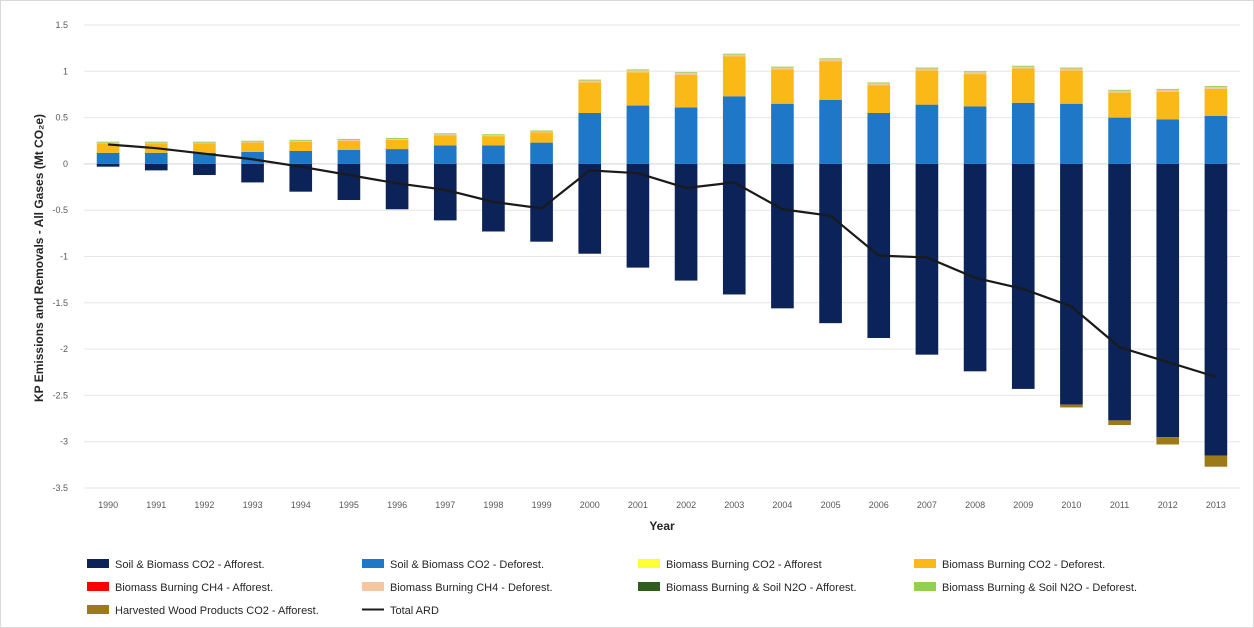 This screenshot has height=628, width=1254. What do you see at coordinates (204, 505) in the screenshot?
I see `x-tick-label: 1992` at bounding box center [204, 505].